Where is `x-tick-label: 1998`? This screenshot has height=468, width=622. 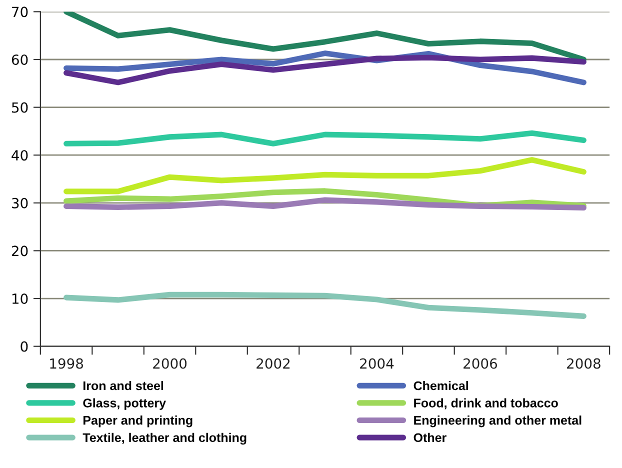
x-tick-label: 1998 is located at coordinates (67, 363).